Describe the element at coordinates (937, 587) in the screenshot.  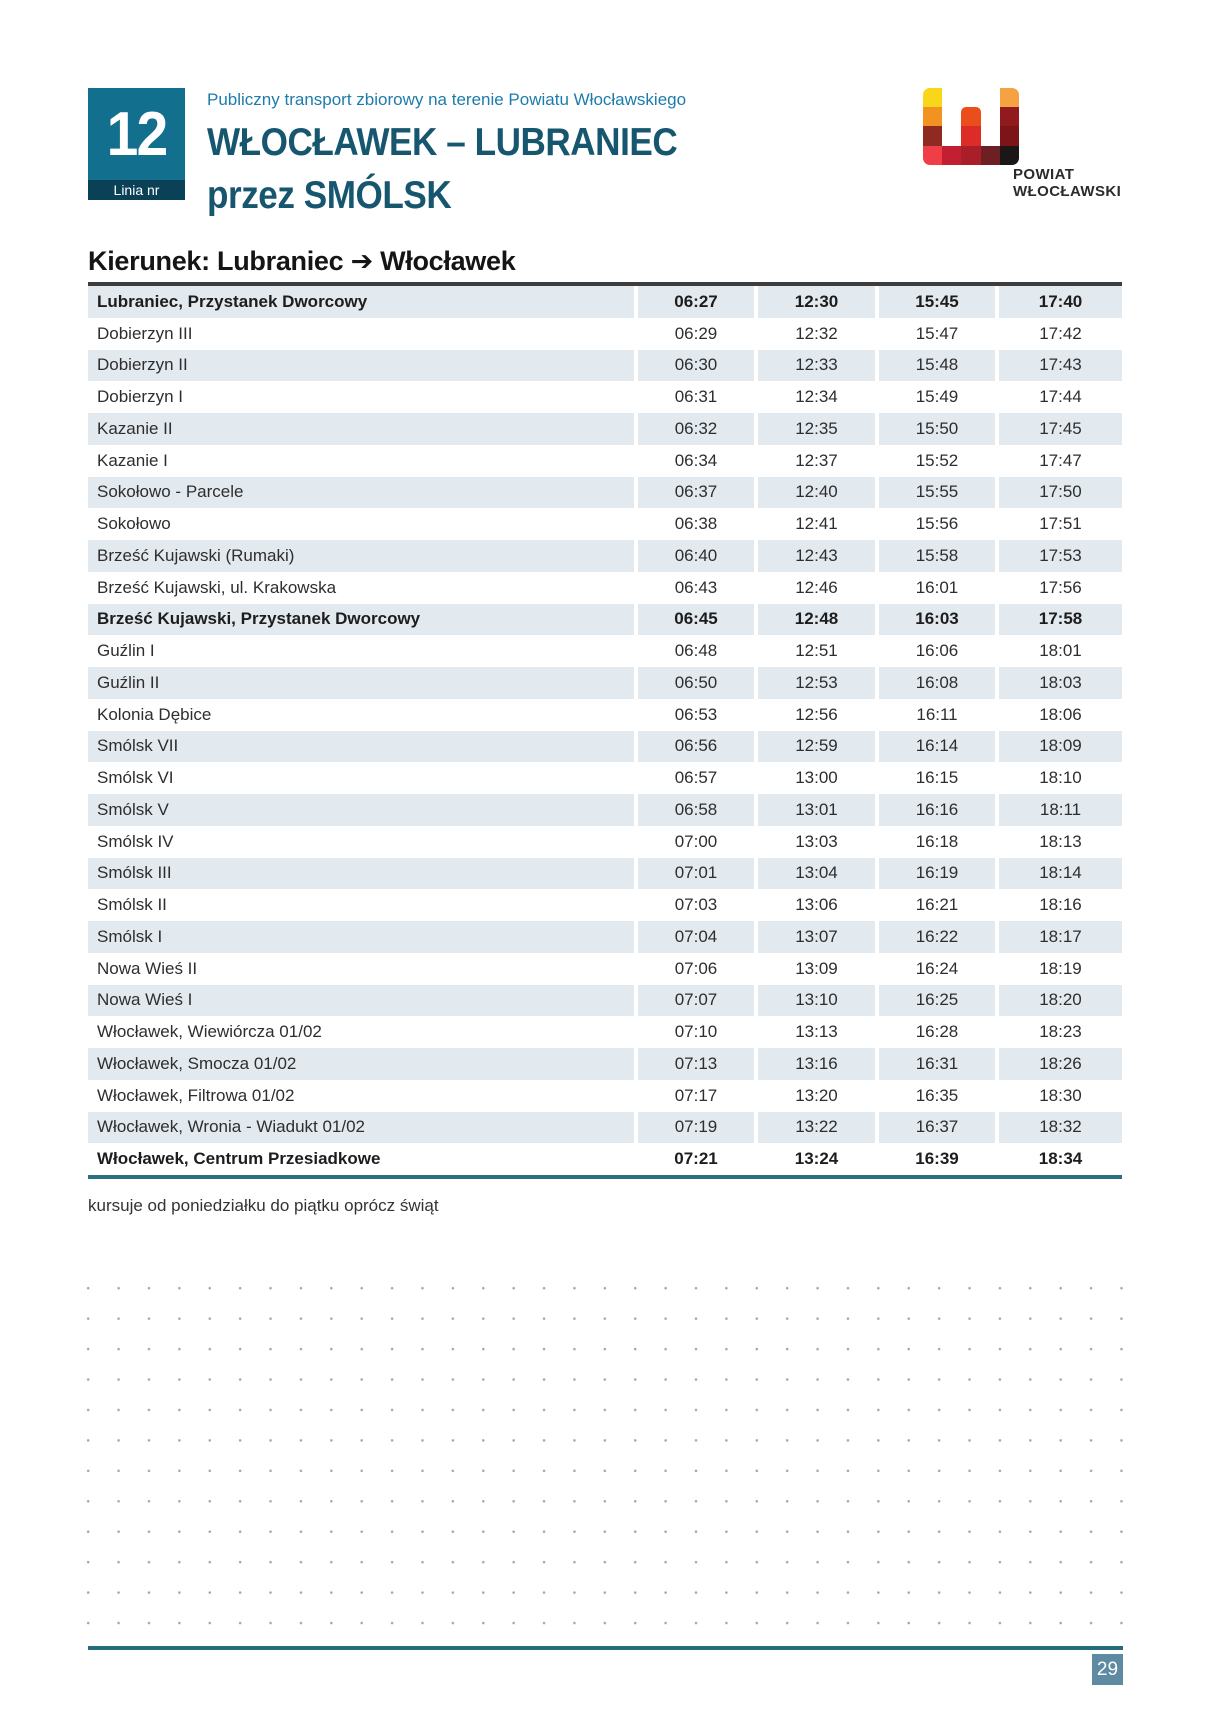
I see `time-cell: 16:01` at that location.